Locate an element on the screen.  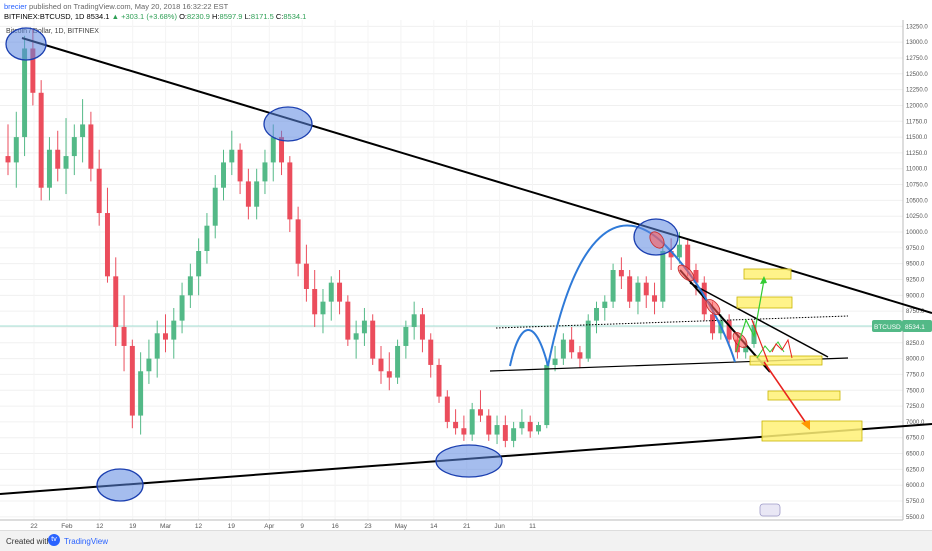
x-tick-label: 19 is located at coordinates (133, 526).